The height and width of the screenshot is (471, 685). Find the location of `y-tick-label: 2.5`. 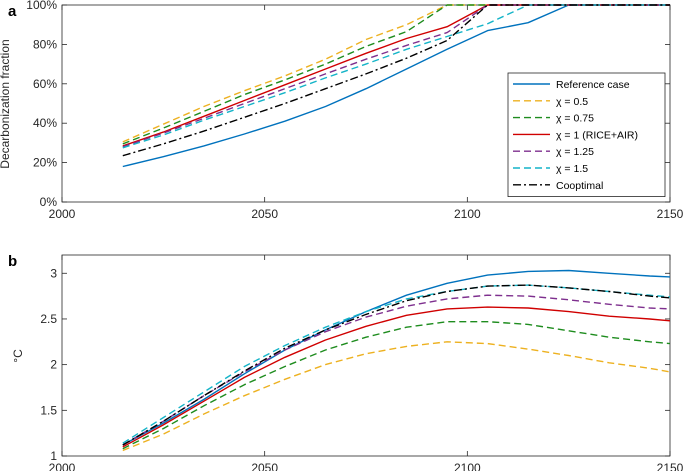

y-tick-label: 2.5 is located at coordinates (48, 319).